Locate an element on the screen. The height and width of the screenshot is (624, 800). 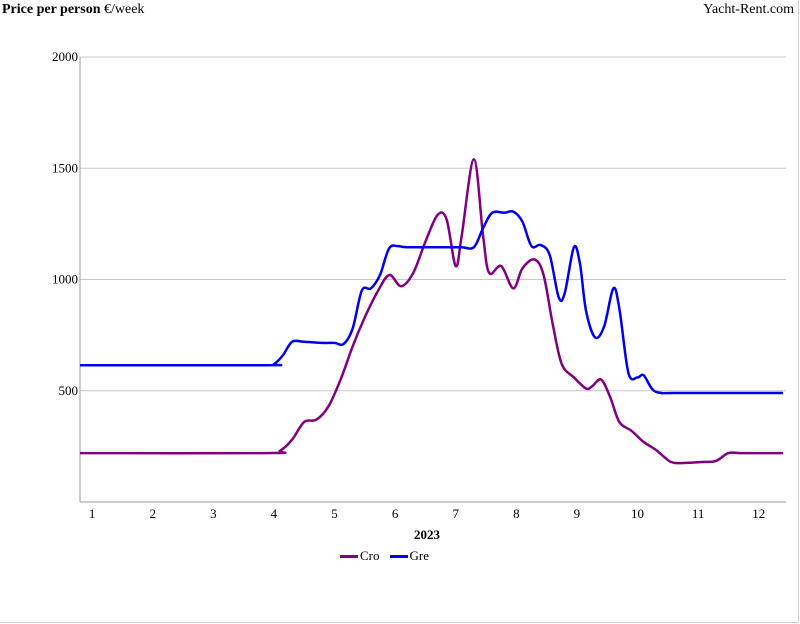
chart-title-bold: Price per person is located at coordinates (51, 9).